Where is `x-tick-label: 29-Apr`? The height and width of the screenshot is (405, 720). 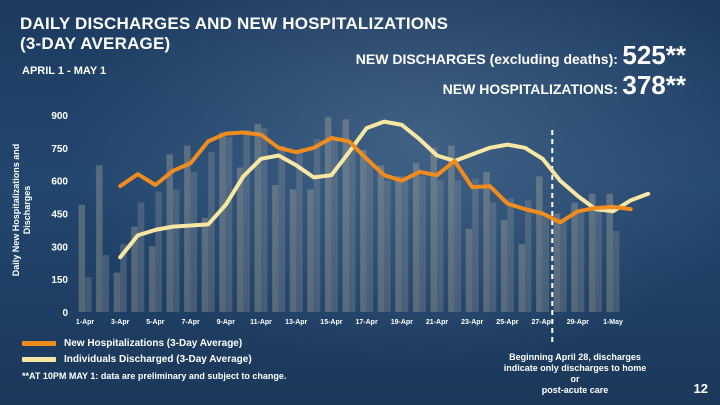 x-tick-label: 29-Apr is located at coordinates (578, 322).